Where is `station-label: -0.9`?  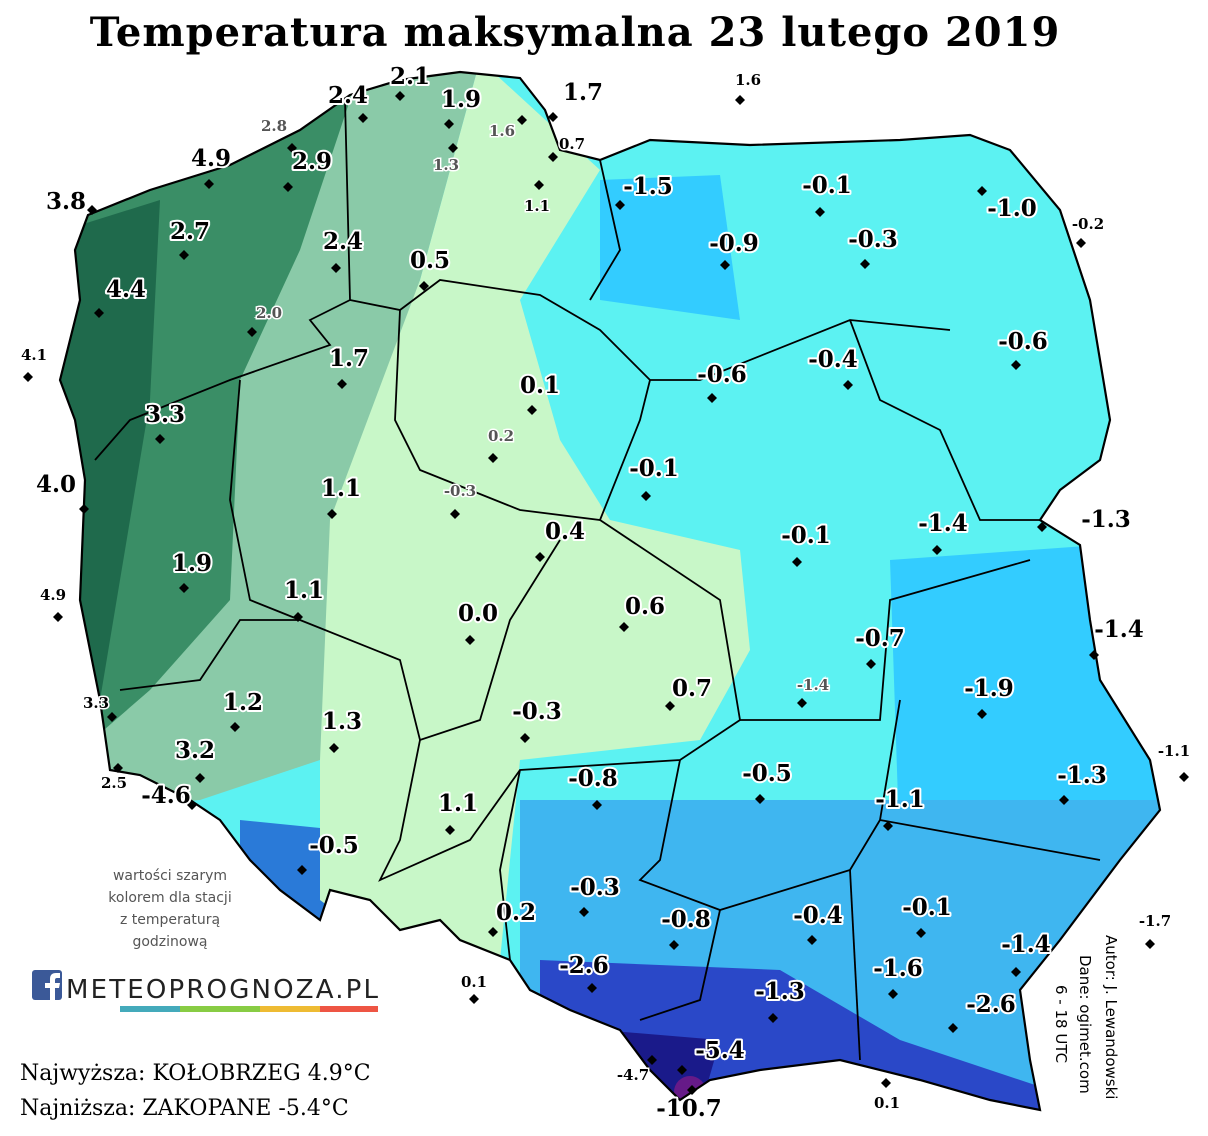
station-label: -0.9 is located at coordinates (734, 243).